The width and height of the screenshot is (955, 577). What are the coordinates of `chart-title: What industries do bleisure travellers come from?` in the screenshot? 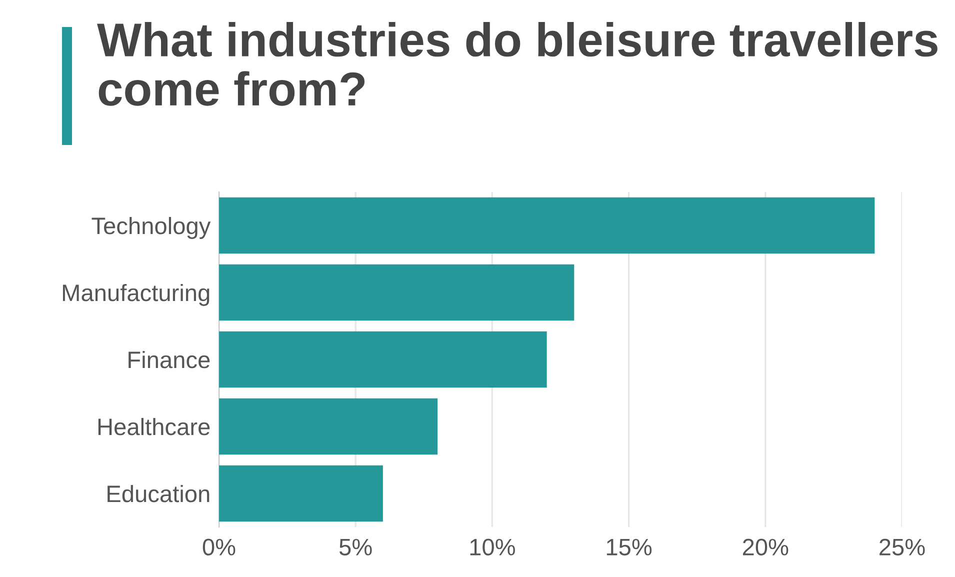 It's located at (517, 64).